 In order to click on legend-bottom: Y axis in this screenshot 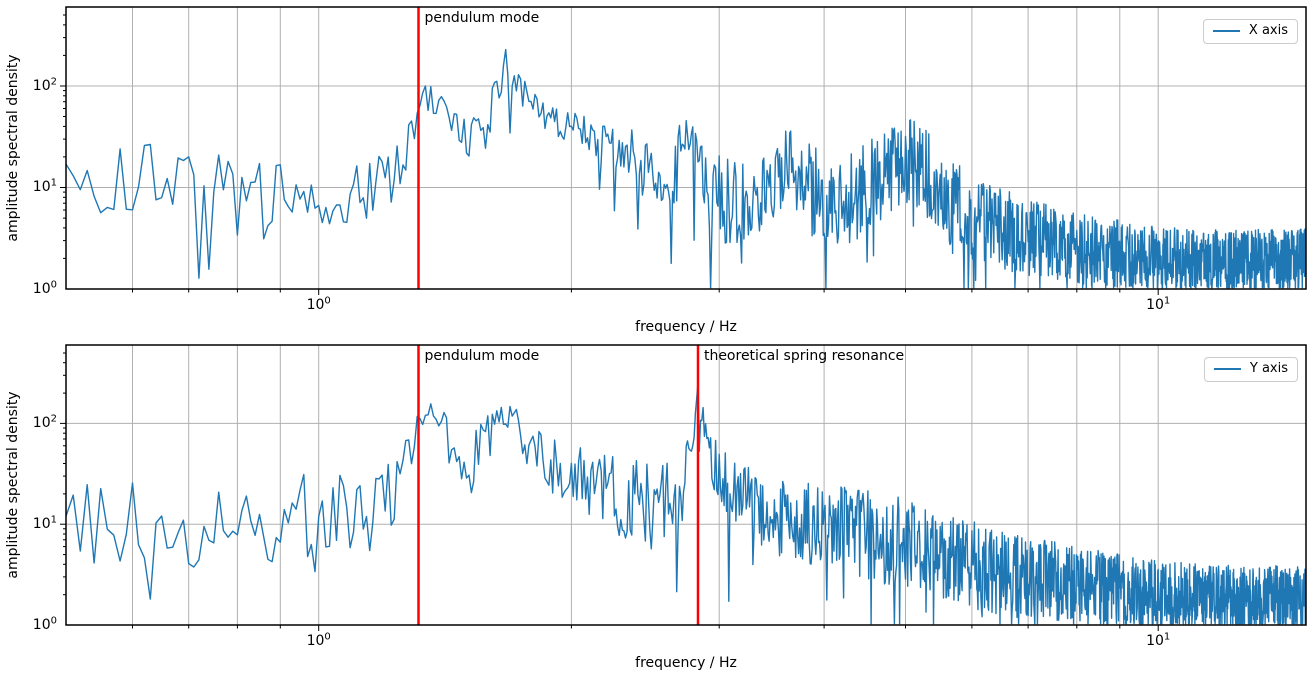, I will do `click(1250, 369)`.